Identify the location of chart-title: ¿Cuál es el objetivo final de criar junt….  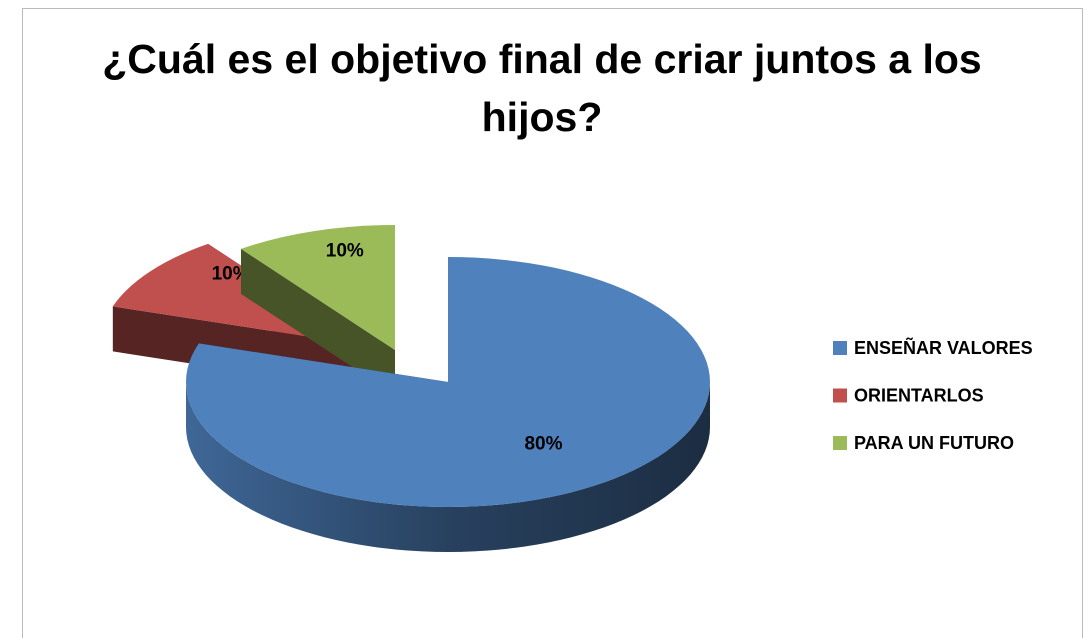
(542, 88).